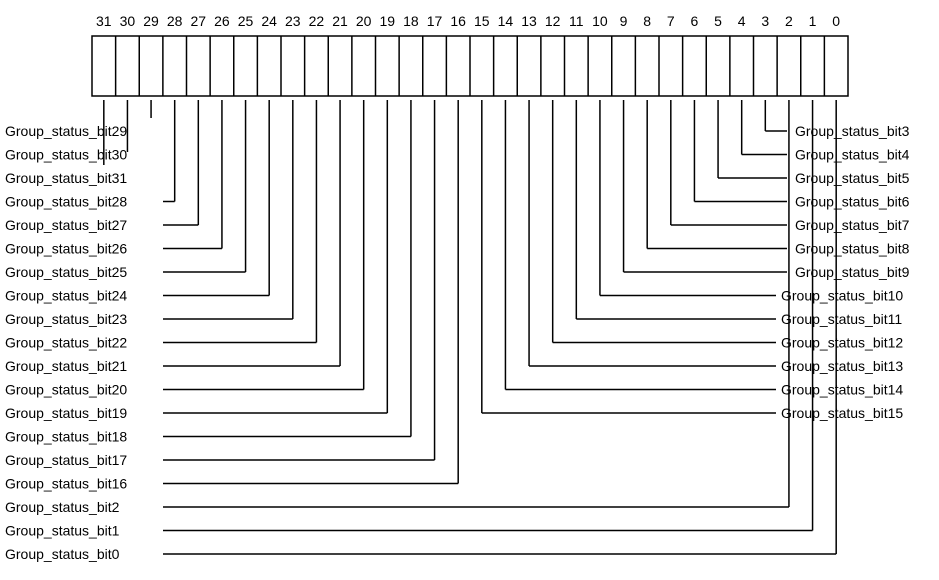 This screenshot has width=939, height=580. Describe the element at coordinates (842, 413) in the screenshot. I see `right-bit-label: Group_status_bit15` at that location.